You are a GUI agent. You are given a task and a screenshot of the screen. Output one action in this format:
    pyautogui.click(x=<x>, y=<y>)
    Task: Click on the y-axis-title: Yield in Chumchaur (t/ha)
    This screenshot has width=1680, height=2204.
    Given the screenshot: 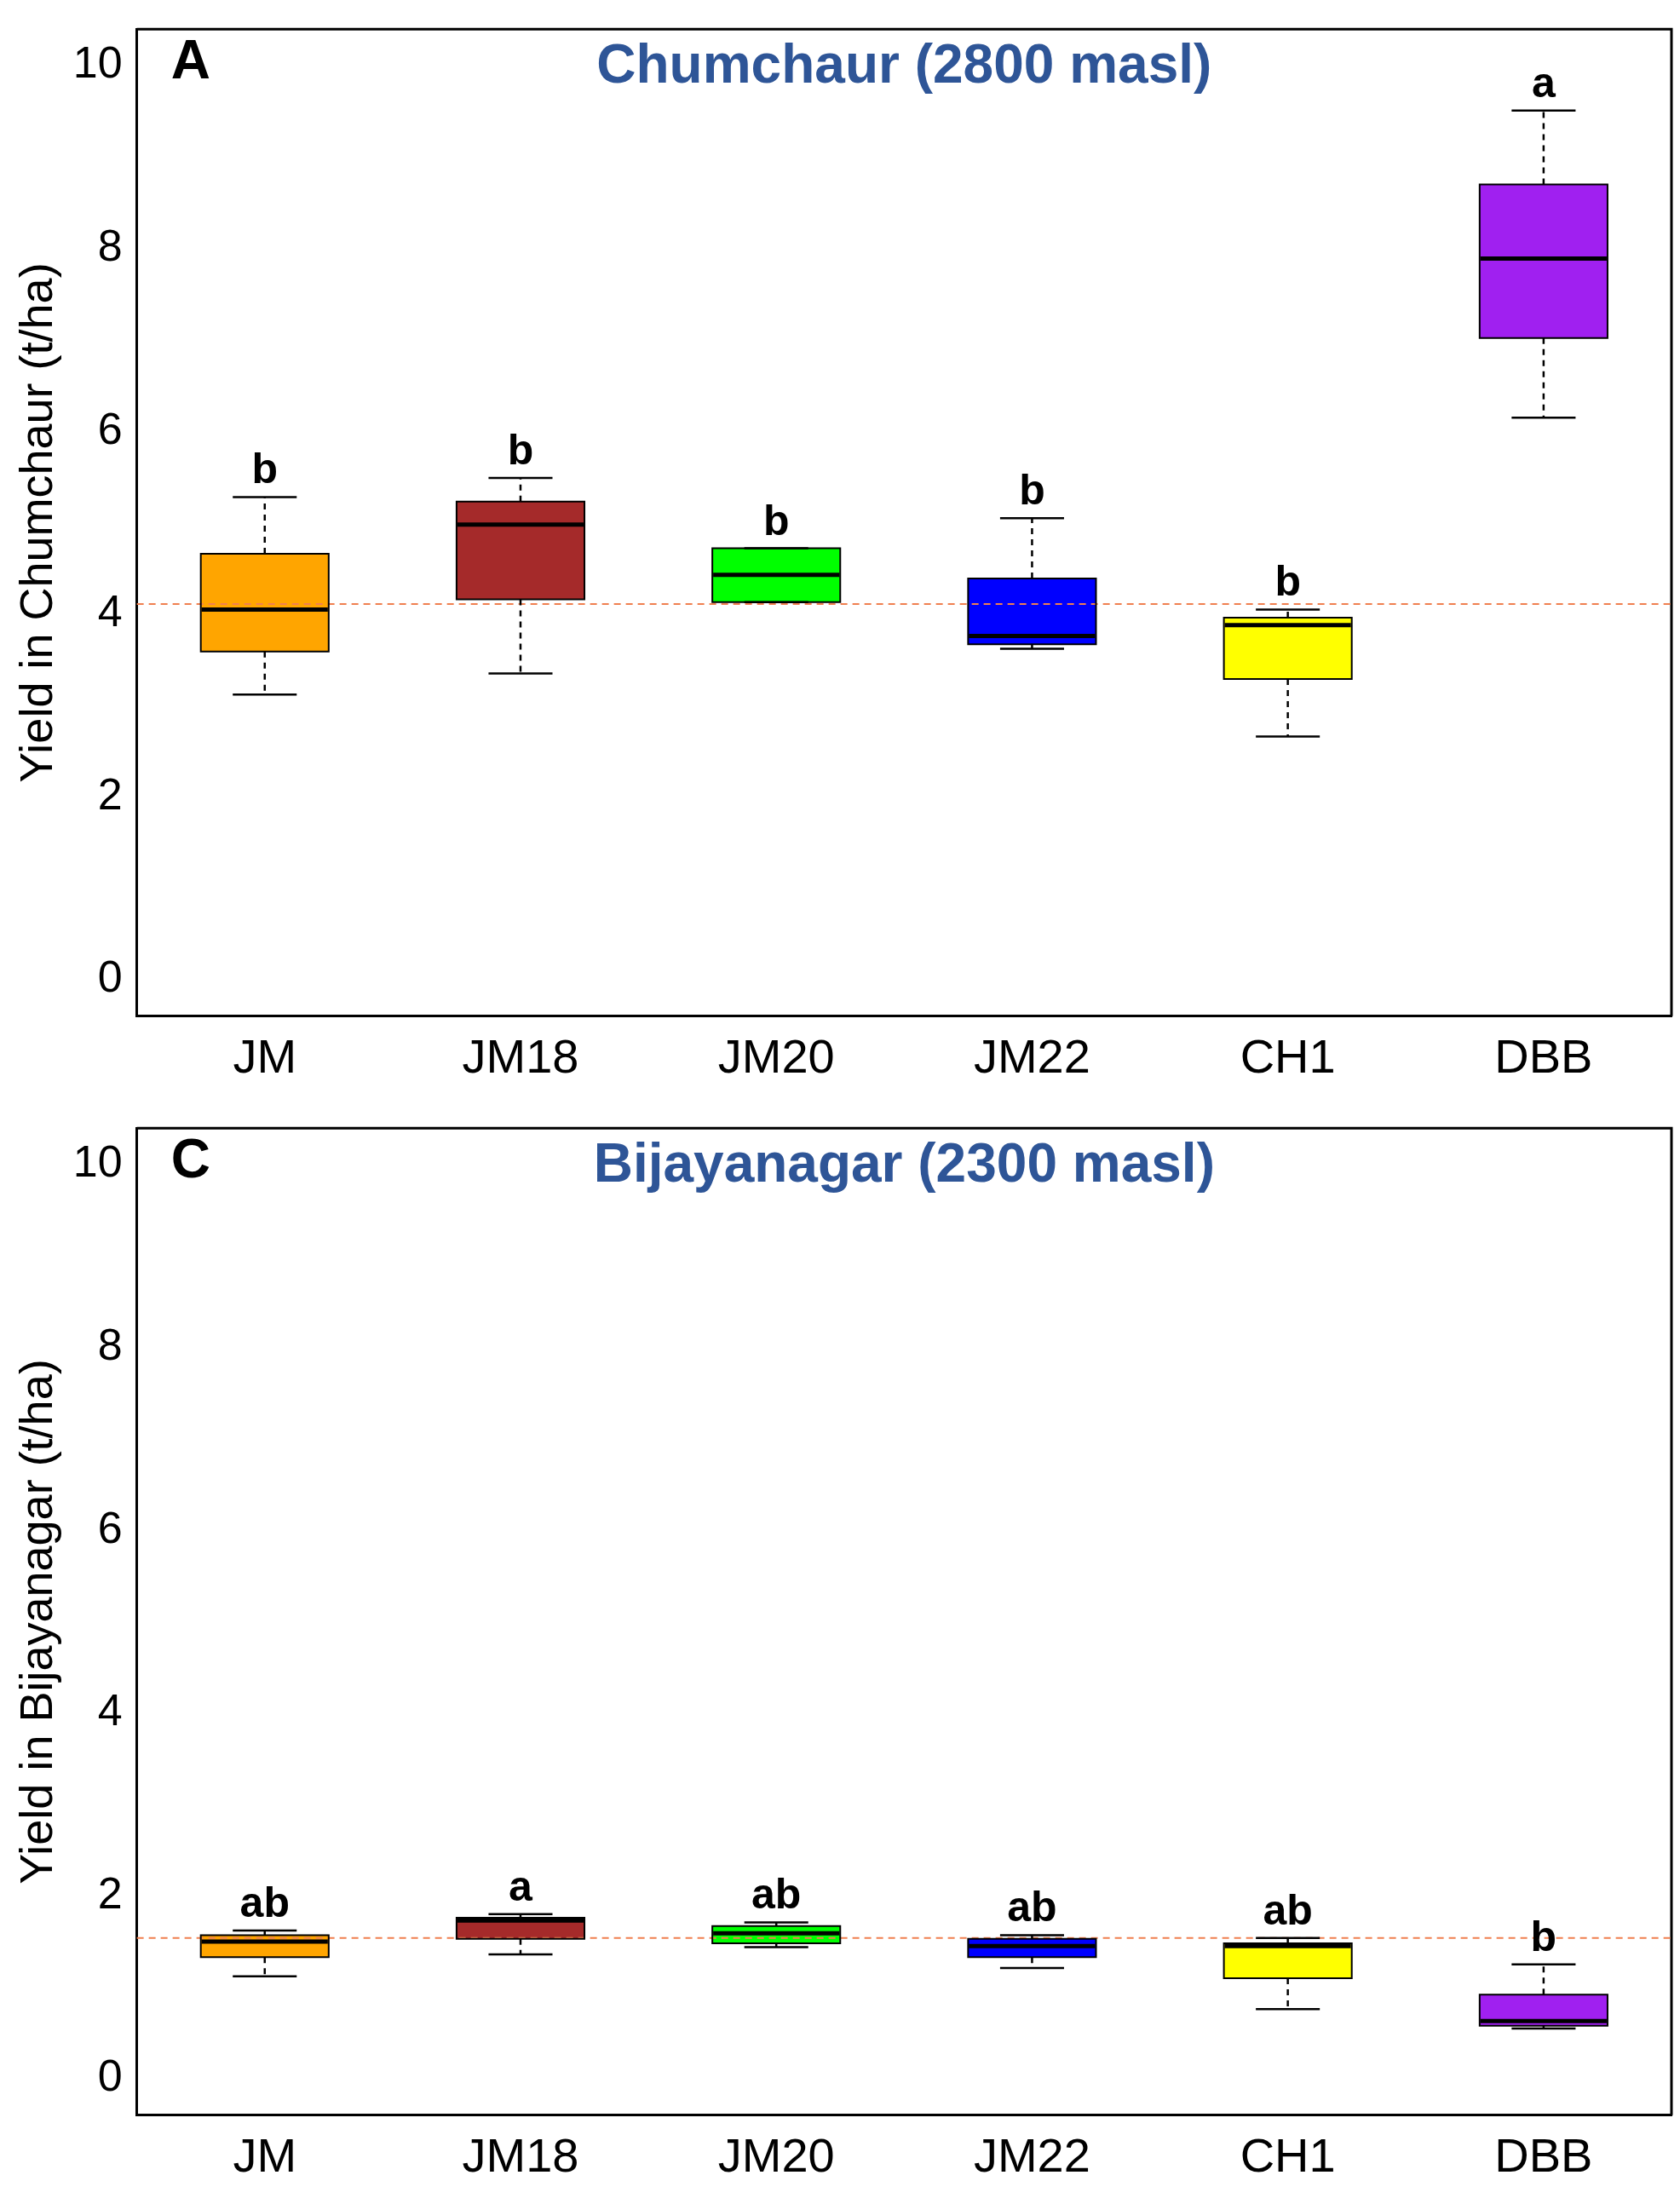 What is the action you would take?
    pyautogui.click(x=36, y=522)
    